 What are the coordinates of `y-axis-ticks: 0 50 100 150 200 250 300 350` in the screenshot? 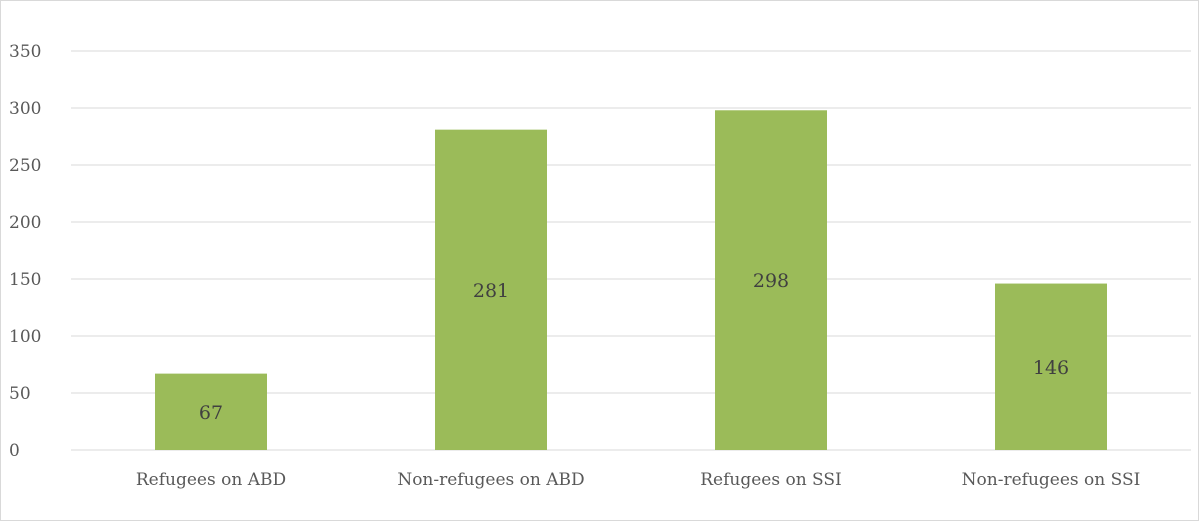 It's located at (25, 251).